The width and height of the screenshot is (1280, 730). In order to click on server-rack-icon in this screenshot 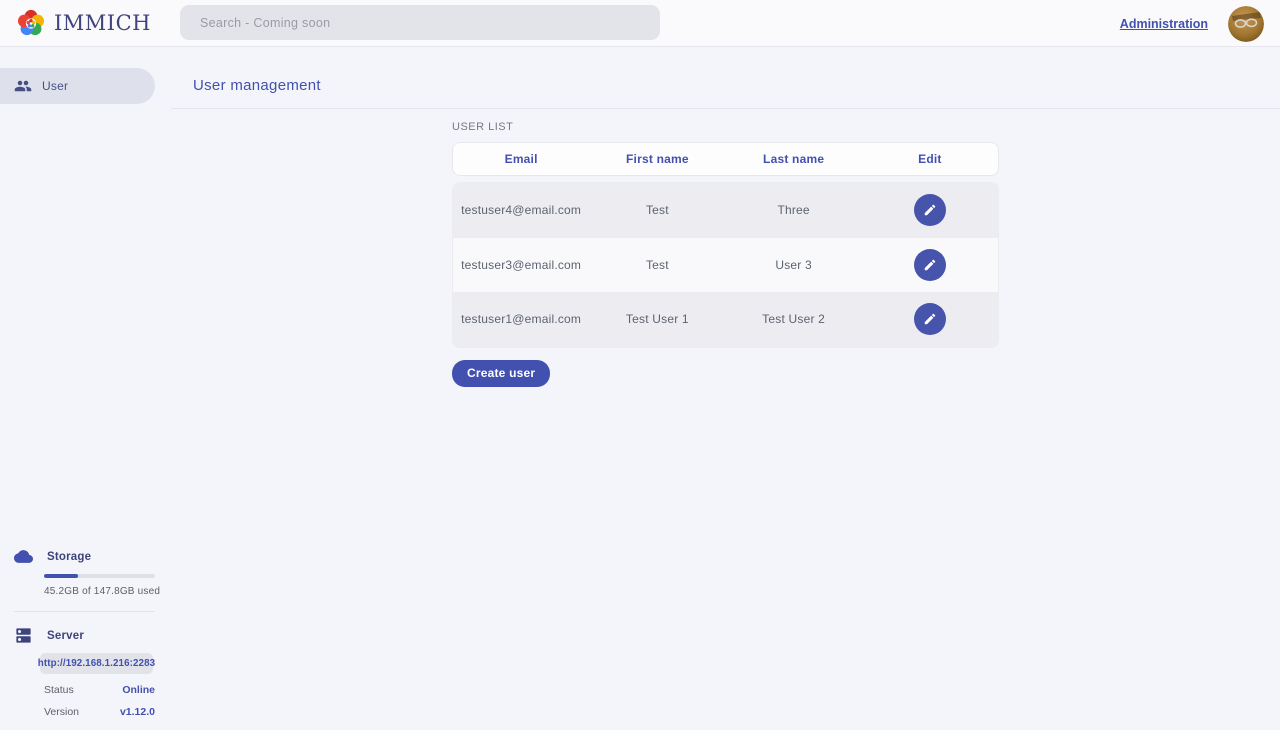, I will do `click(23, 635)`.